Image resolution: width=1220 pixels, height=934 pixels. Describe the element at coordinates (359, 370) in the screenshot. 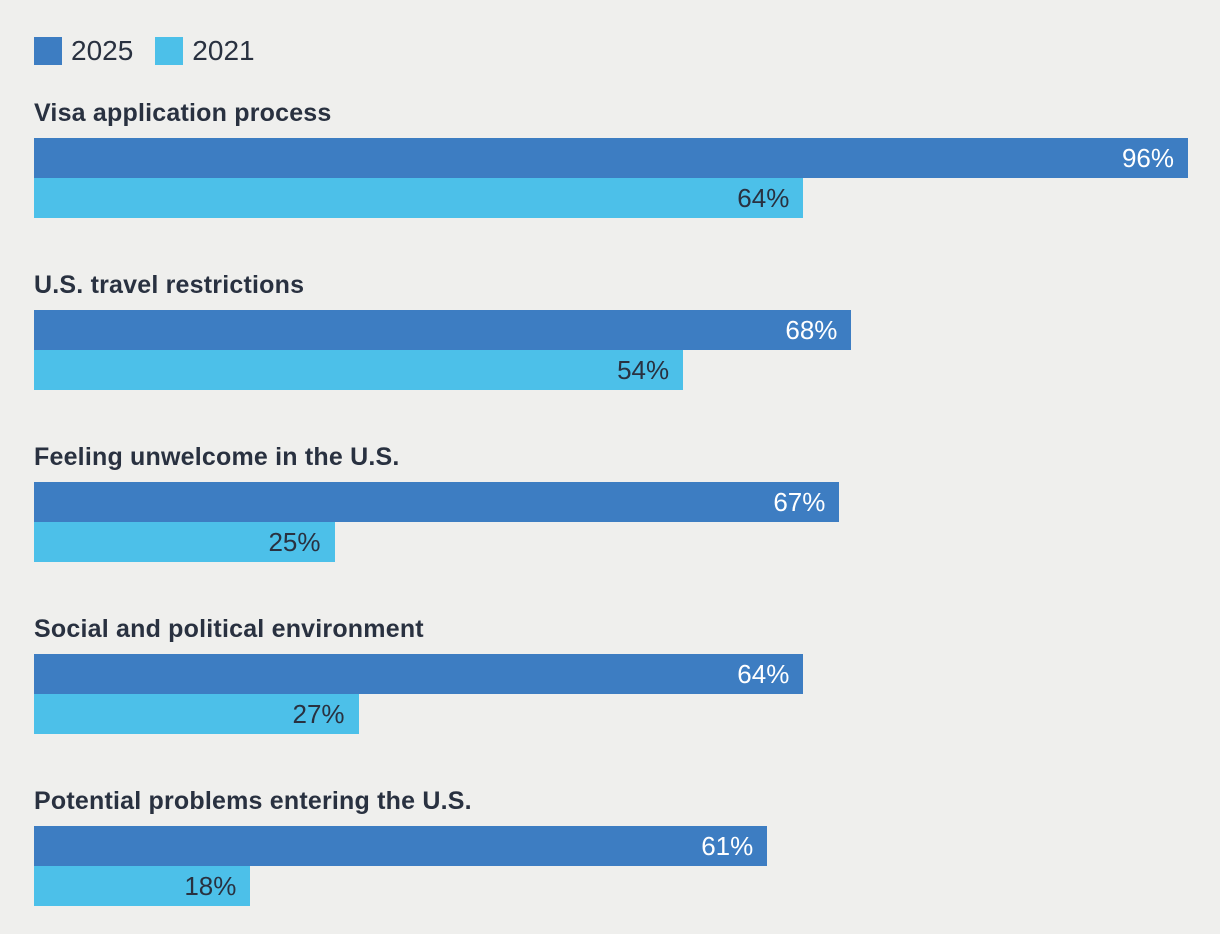

I see `bar: 54%` at that location.